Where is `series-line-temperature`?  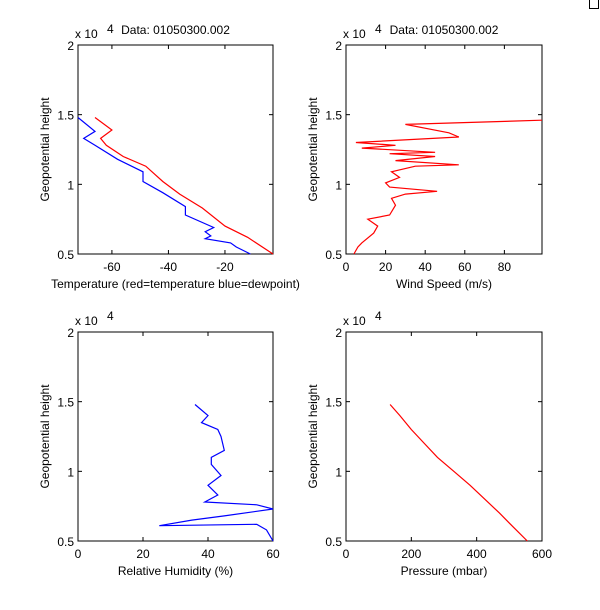 series-line-temperature is located at coordinates (184, 186).